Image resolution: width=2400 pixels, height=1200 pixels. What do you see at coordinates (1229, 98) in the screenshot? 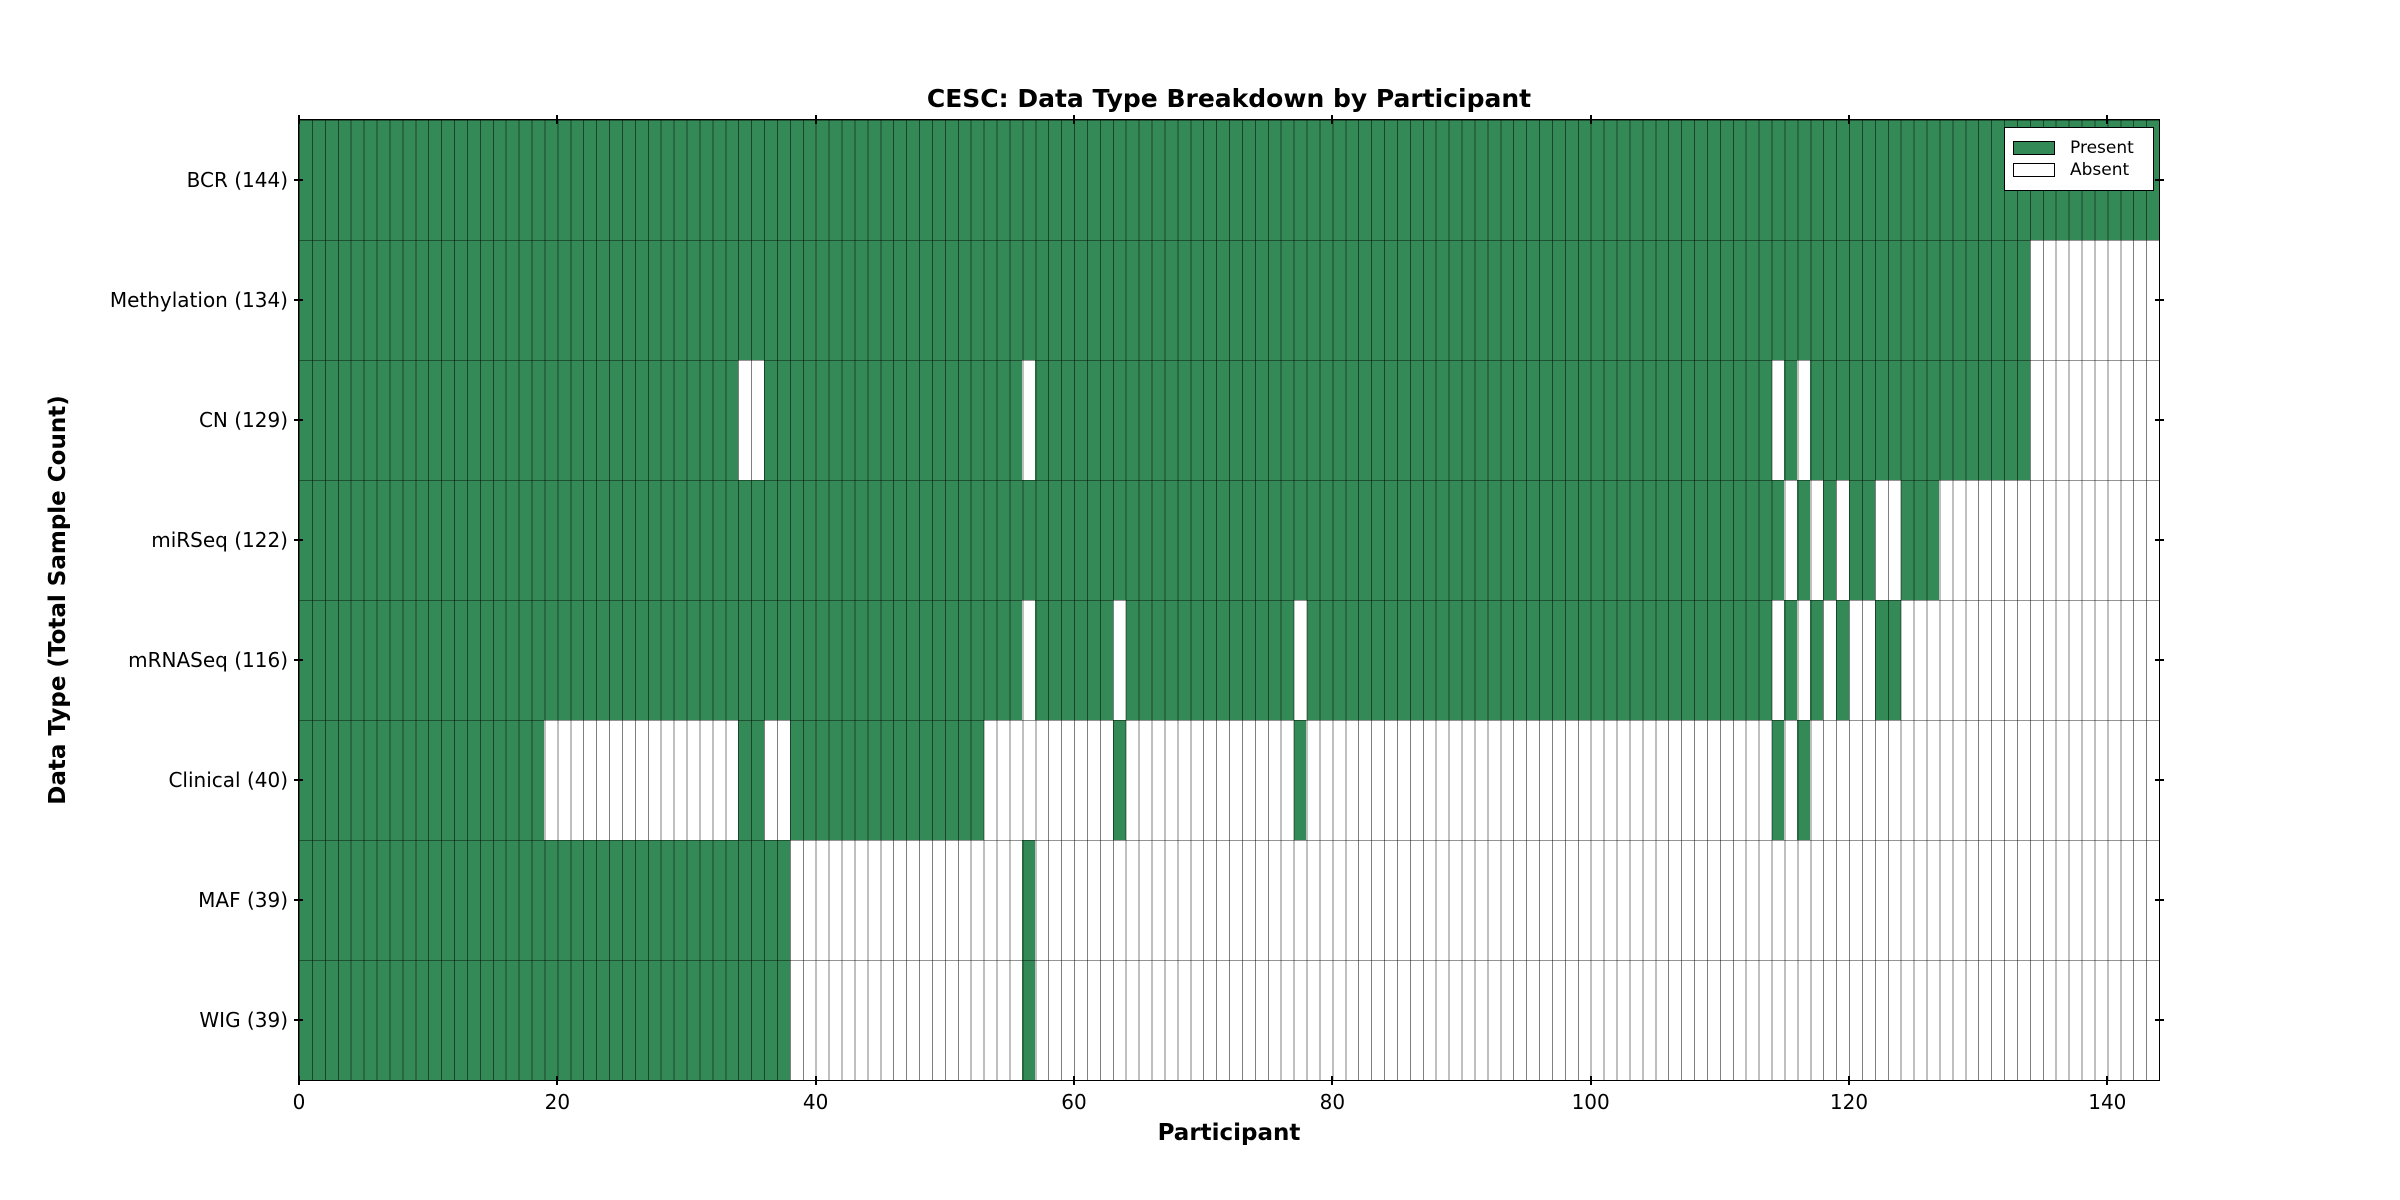
I see `chart-title: CESC: Data Type Breakdown by Participant` at bounding box center [1229, 98].